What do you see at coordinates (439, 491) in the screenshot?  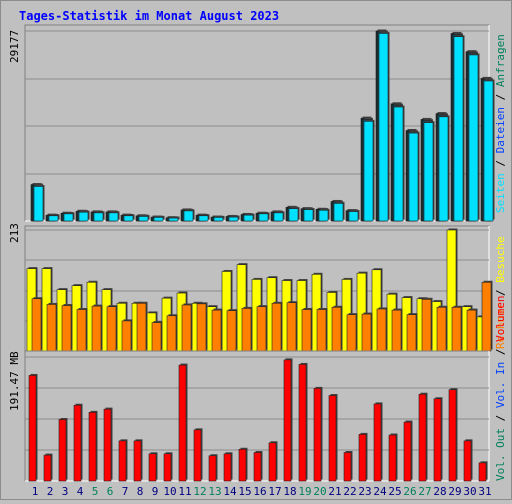 I see `x-tick-label-28: 28` at bounding box center [439, 491].